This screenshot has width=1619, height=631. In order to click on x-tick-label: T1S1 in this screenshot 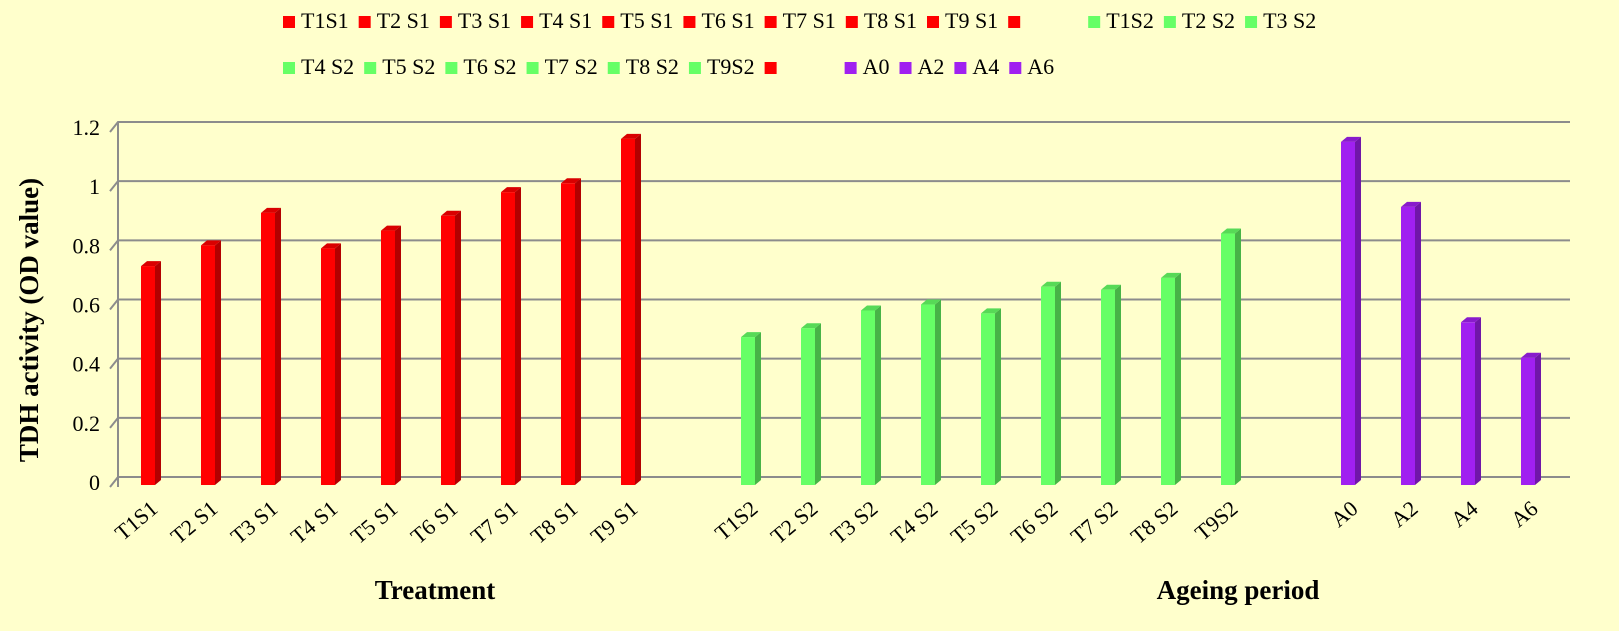, I will do `click(136, 521)`.